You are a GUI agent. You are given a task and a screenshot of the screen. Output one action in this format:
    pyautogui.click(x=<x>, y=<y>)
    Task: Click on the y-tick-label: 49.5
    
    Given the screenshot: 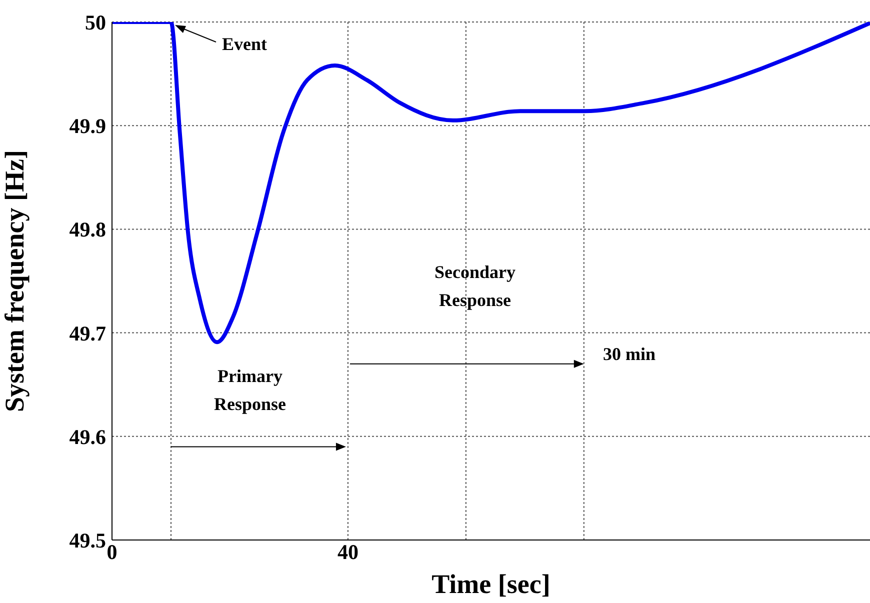 What is the action you would take?
    pyautogui.click(x=87, y=540)
    